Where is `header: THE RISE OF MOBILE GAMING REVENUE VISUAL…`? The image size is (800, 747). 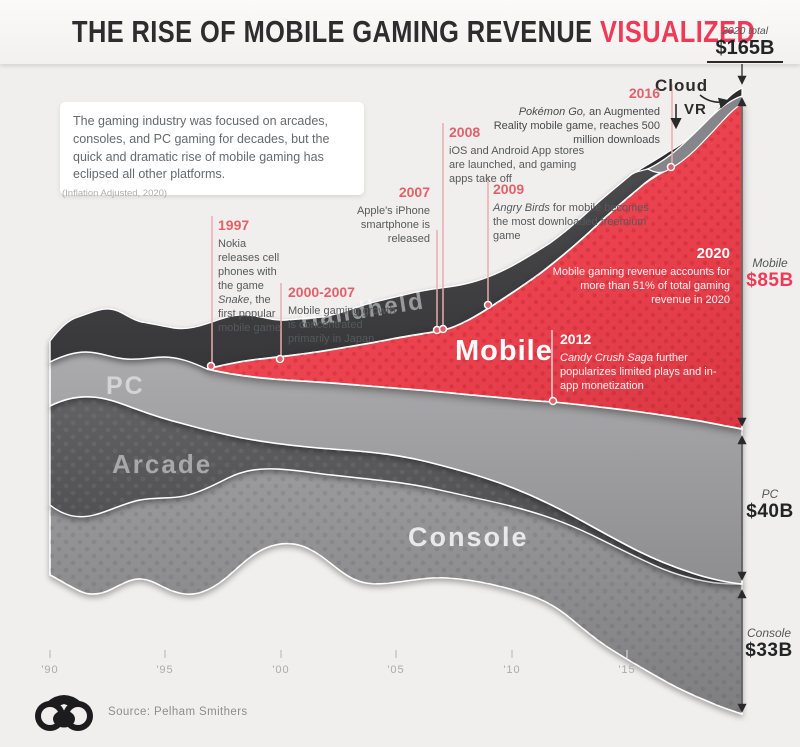 header: THE RISE OF MOBILE GAMING REVENUE VISUAL… is located at coordinates (400, 32).